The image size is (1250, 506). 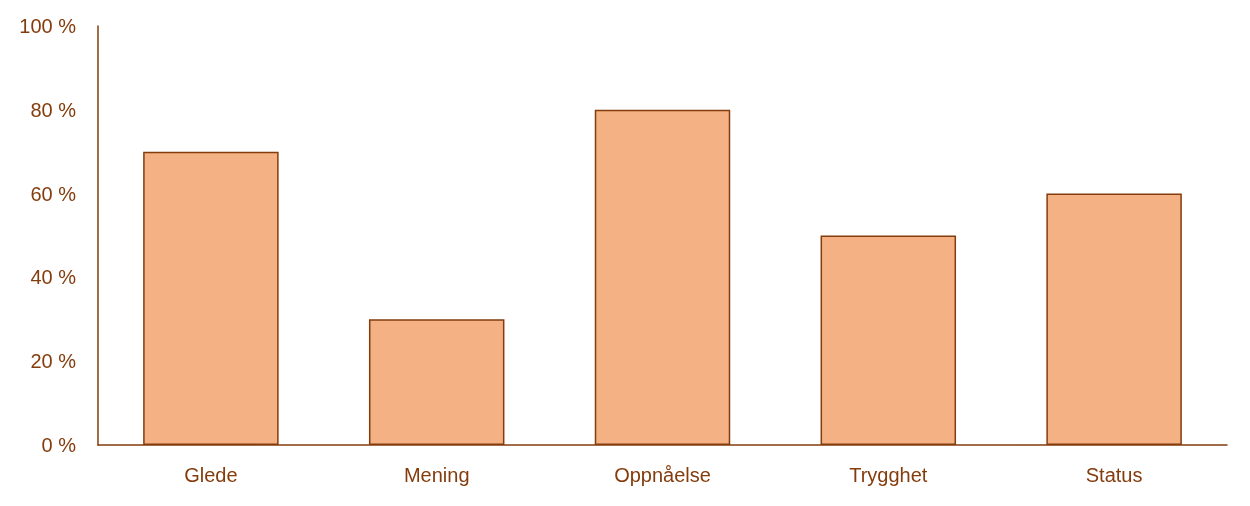 What do you see at coordinates (888, 475) in the screenshot?
I see `x-tick-label: Trygghet` at bounding box center [888, 475].